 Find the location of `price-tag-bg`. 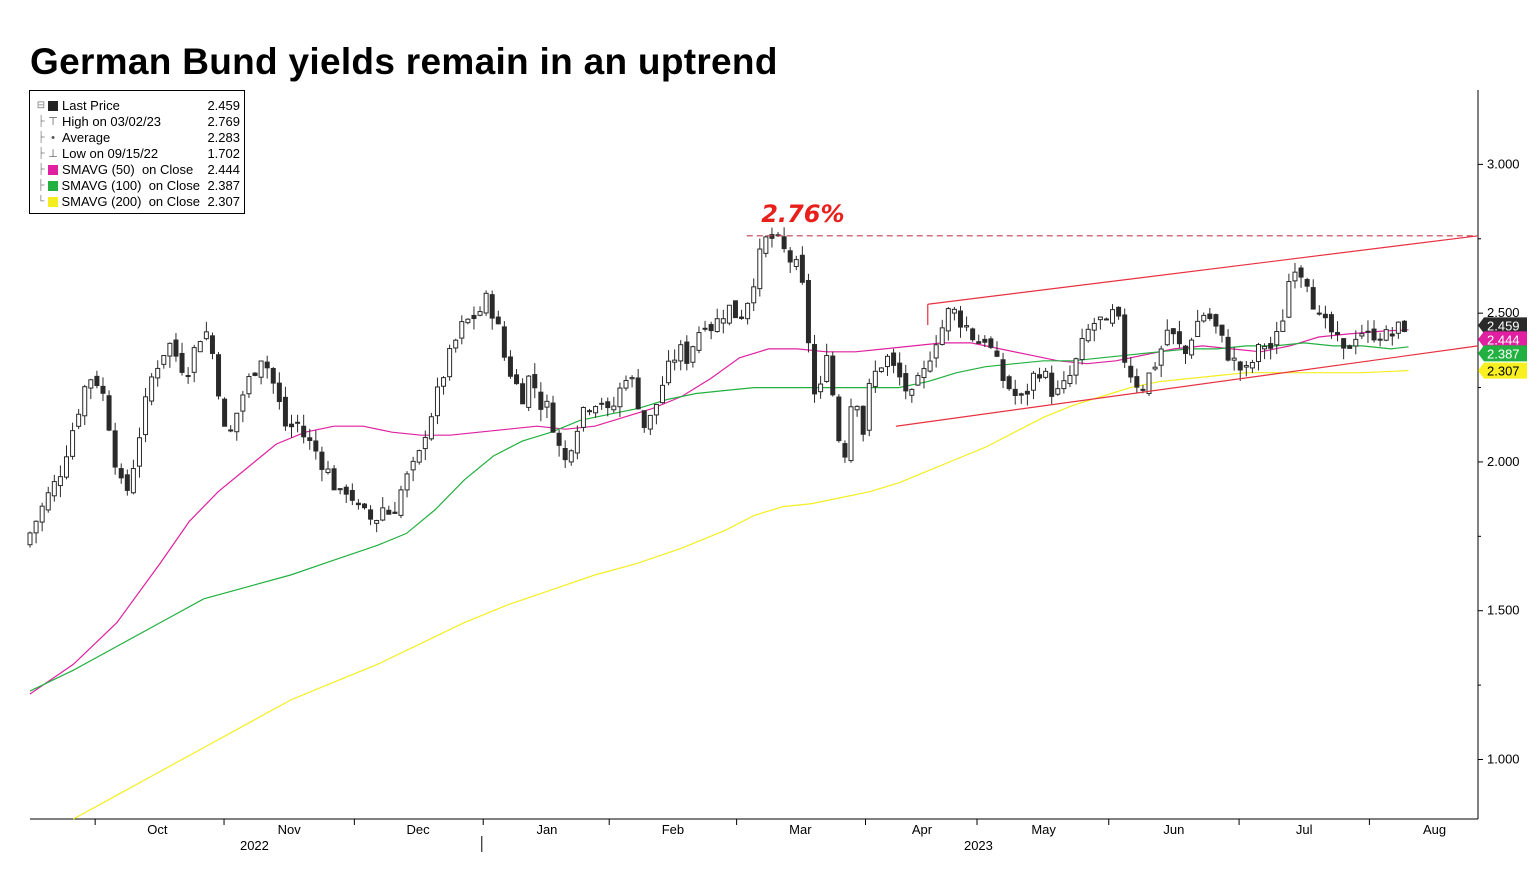

price-tag-bg is located at coordinates (1502, 353).